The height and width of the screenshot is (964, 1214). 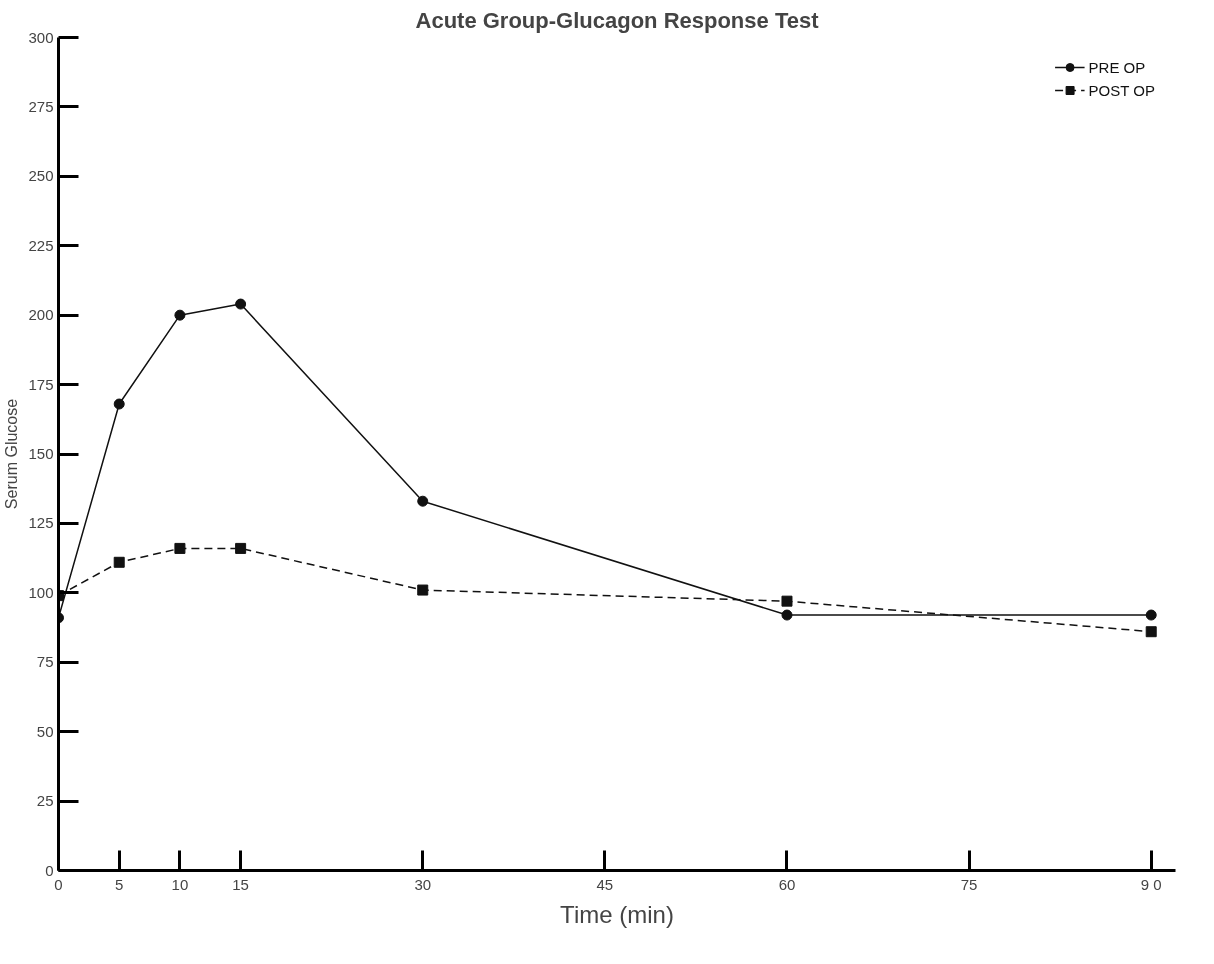 What do you see at coordinates (41, 106) in the screenshot?
I see `y-tick-label: 275` at bounding box center [41, 106].